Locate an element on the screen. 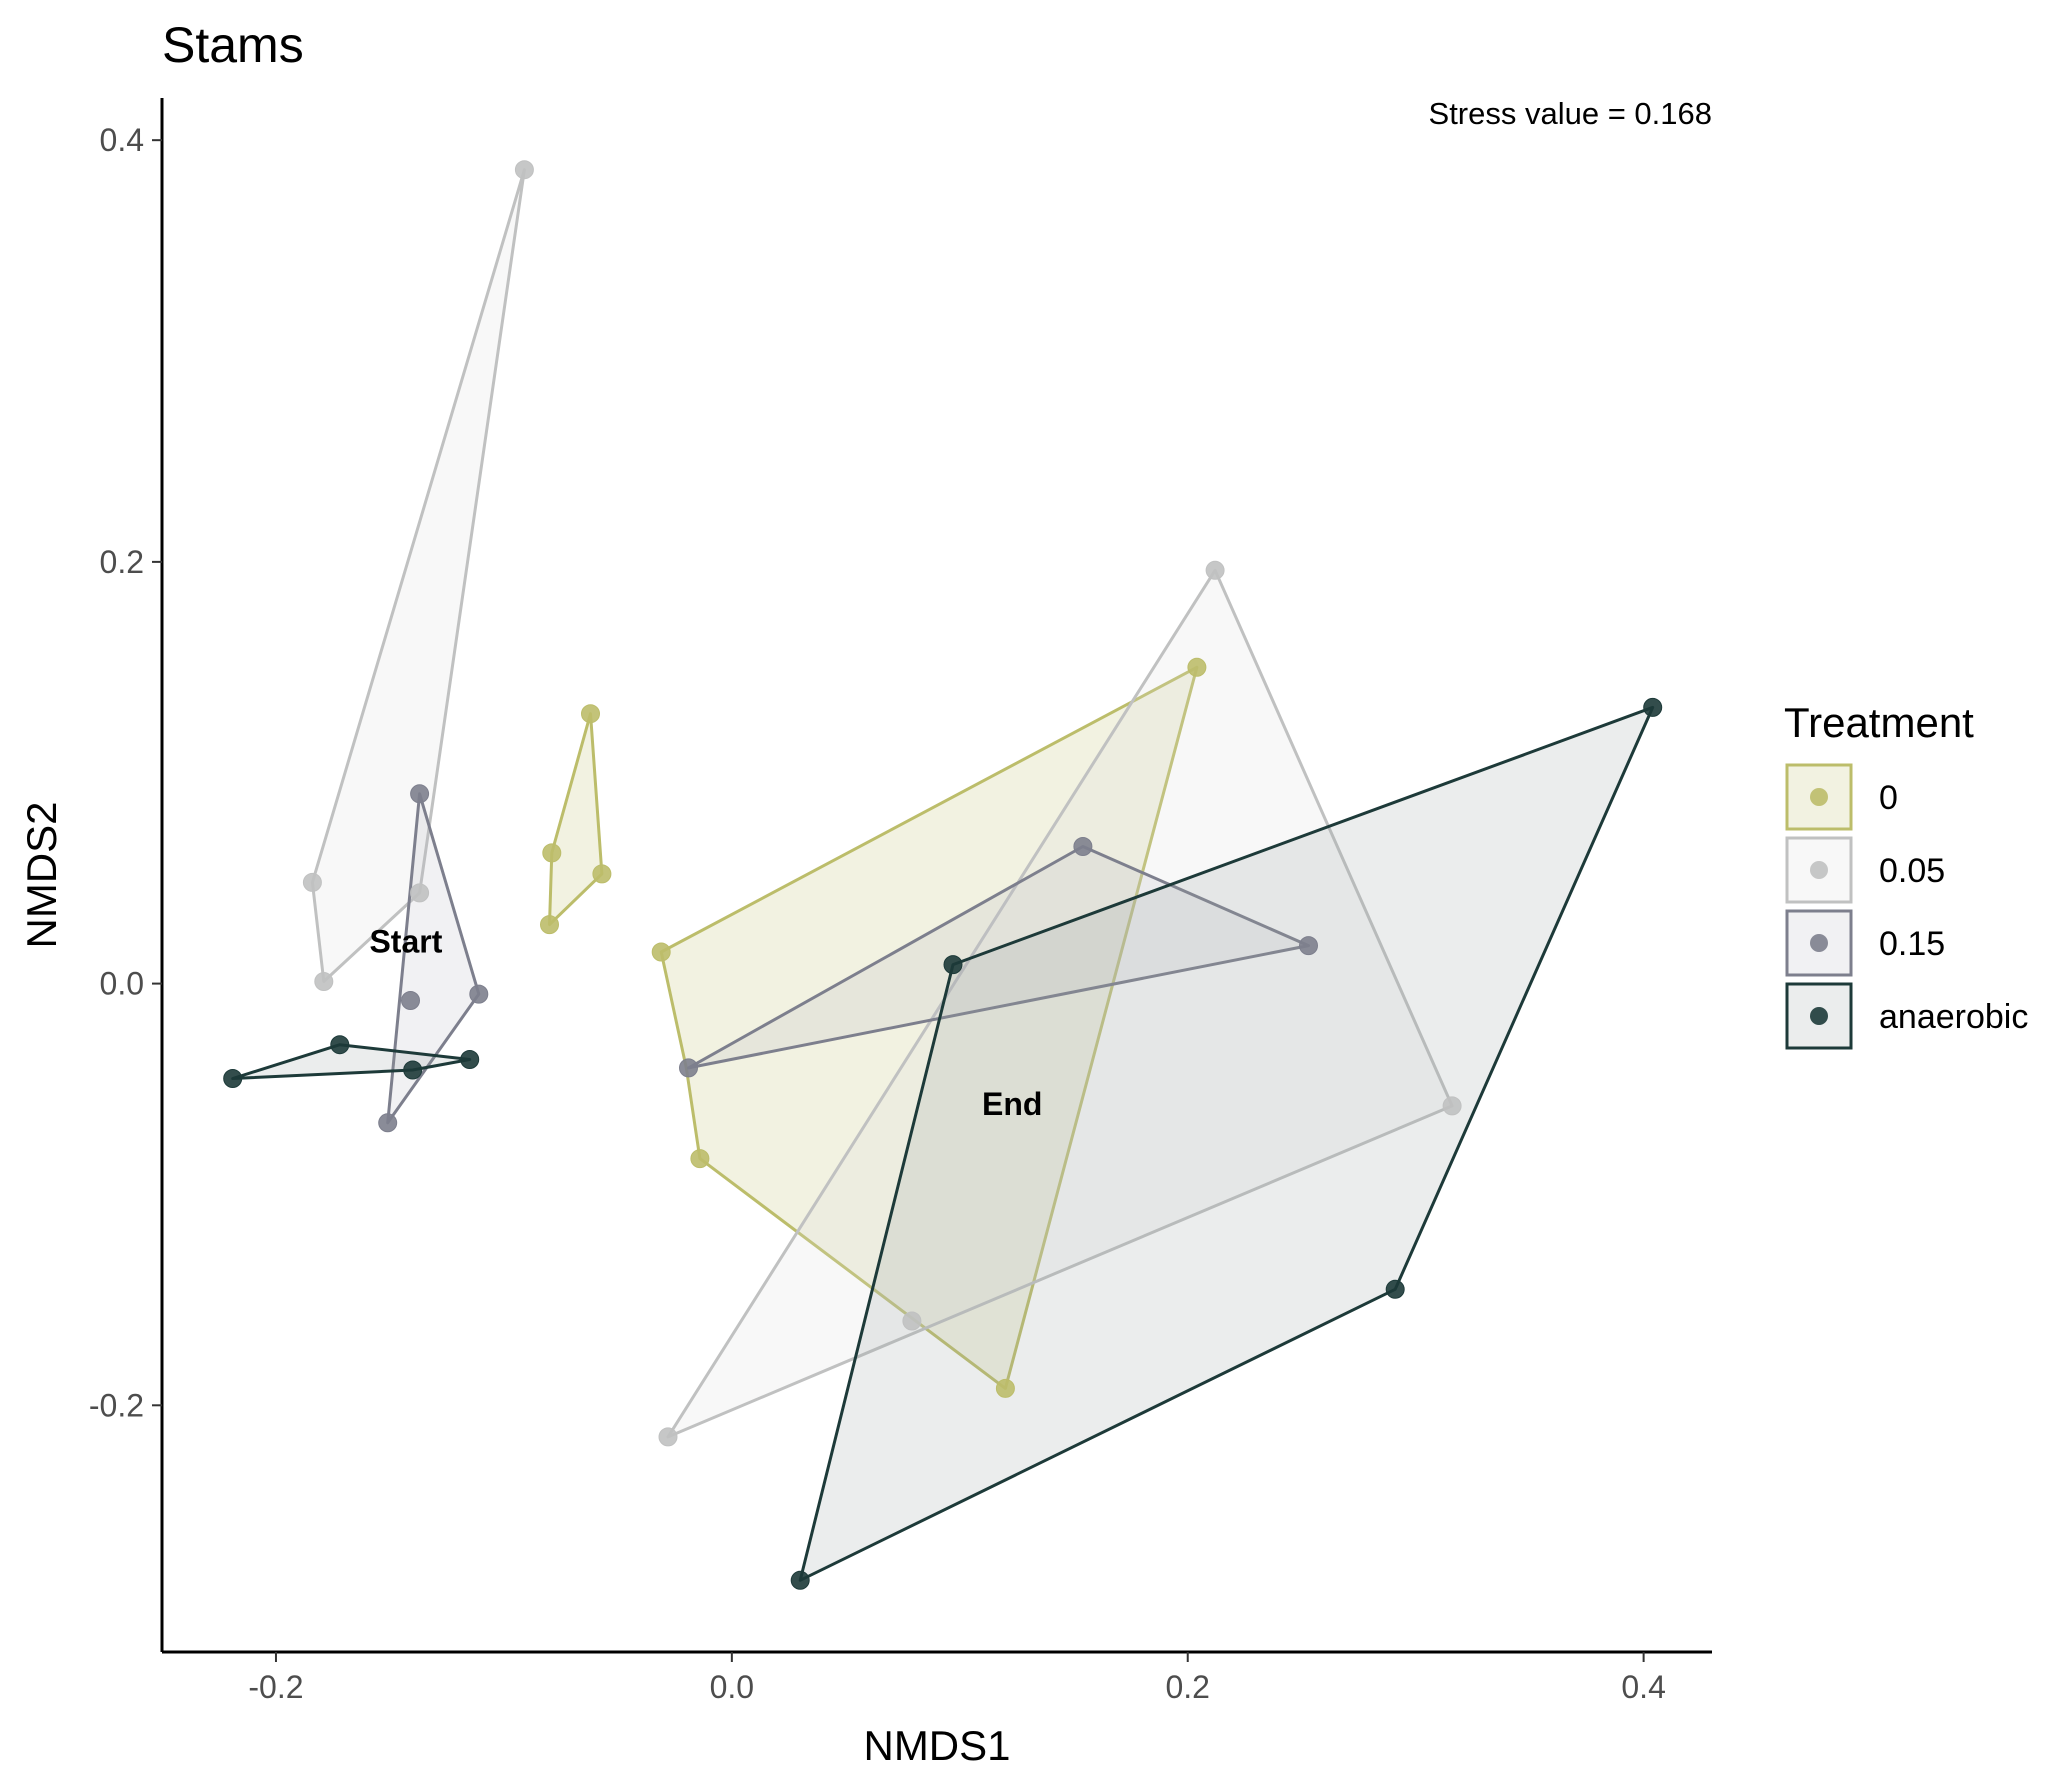 The width and height of the screenshot is (2066, 1771). stress-annotation: Stress value = 0.168 is located at coordinates (1570, 113).